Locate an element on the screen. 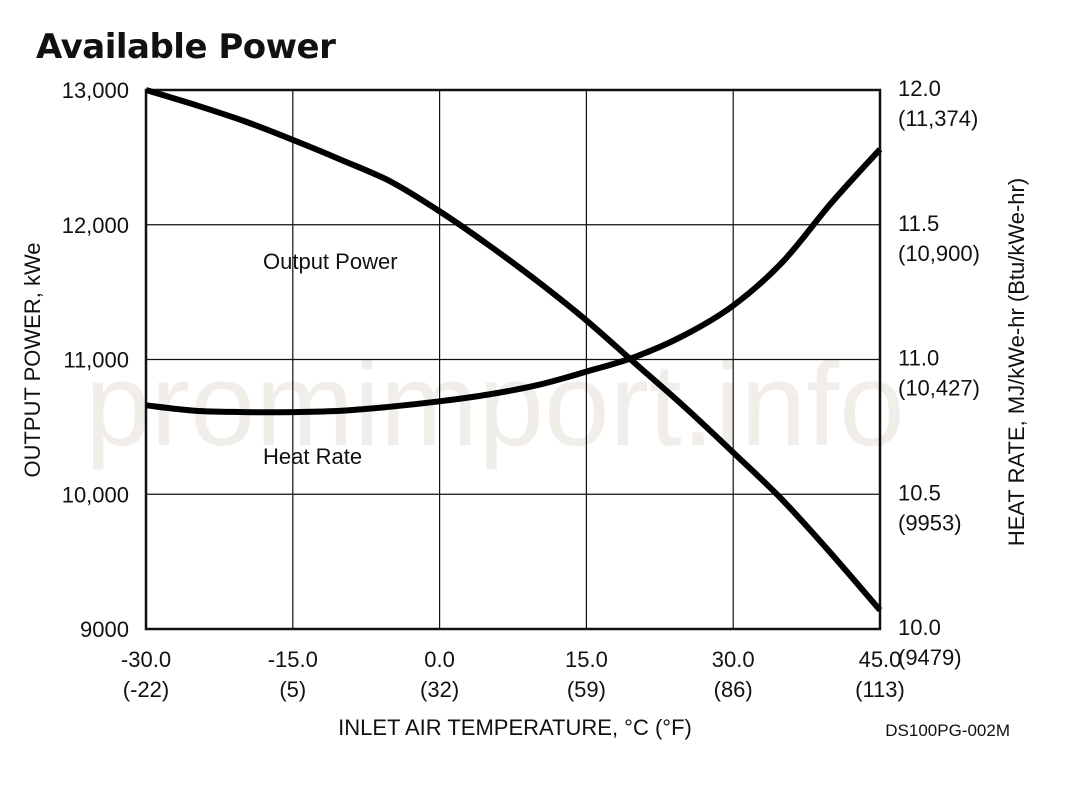 This screenshot has height=790, width=1080. x-tick-label-f: (59) is located at coordinates (586, 689).